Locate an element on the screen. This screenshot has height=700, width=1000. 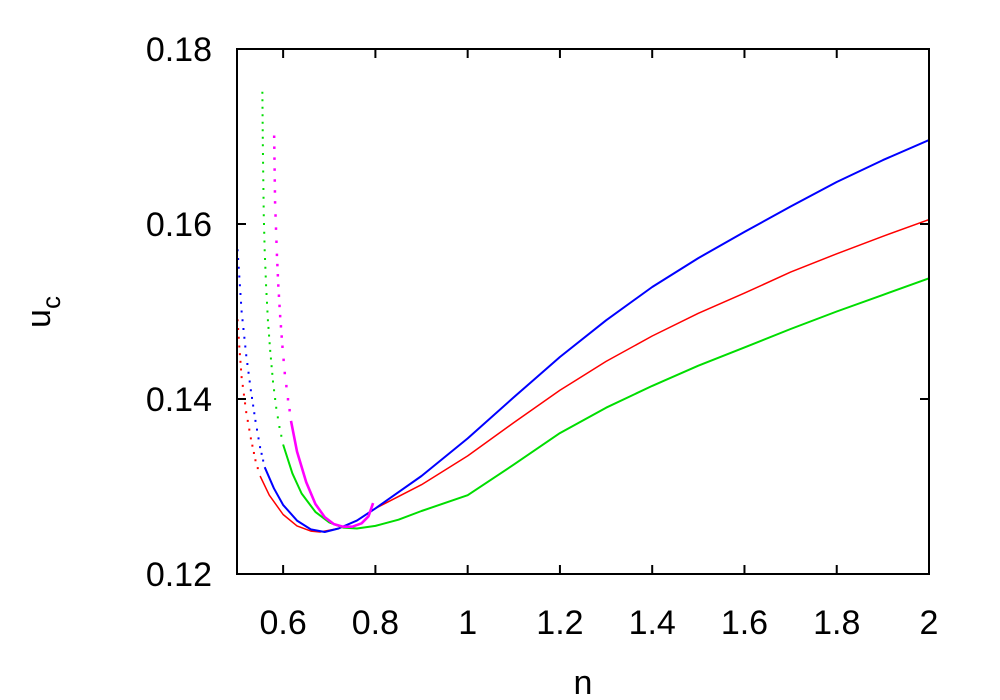
y-tick-label: 0.14 is located at coordinates (179, 400).